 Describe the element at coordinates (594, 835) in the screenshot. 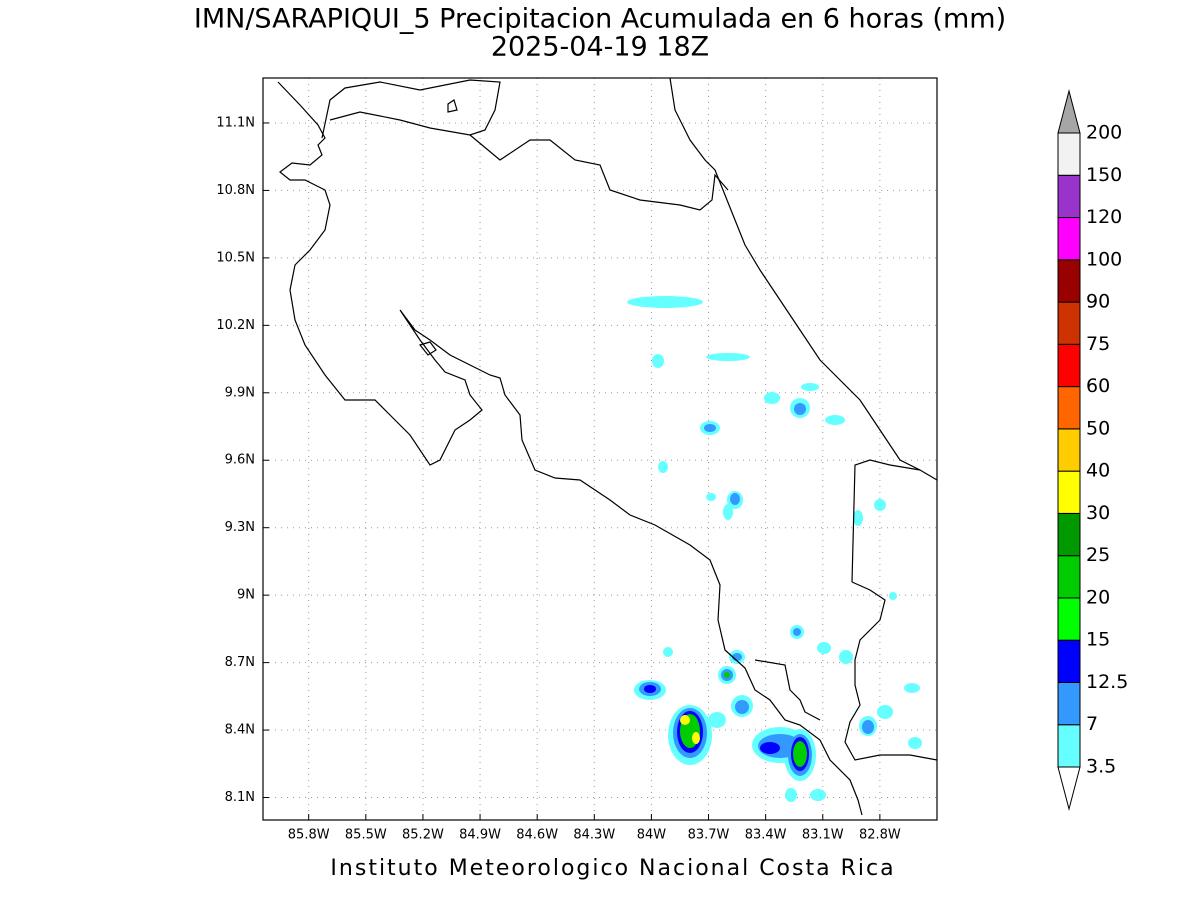

I see `x-tick-label: 84.3W` at that location.